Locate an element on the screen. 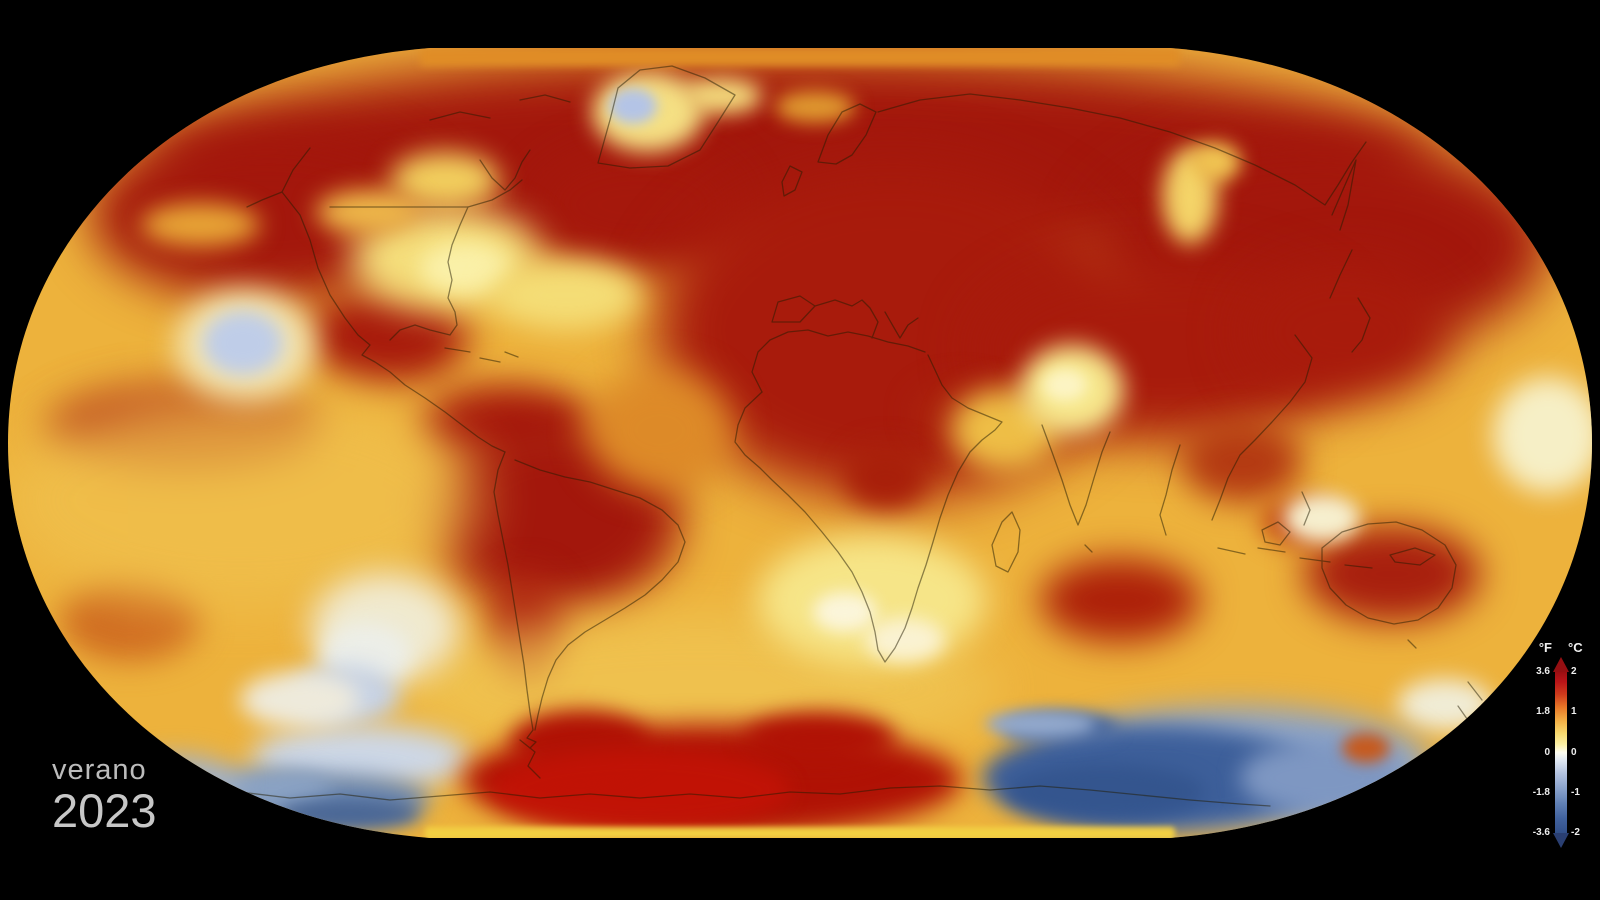 Image resolution: width=1600 pixels, height=900 pixels. caption-season: verano is located at coordinates (99, 770).